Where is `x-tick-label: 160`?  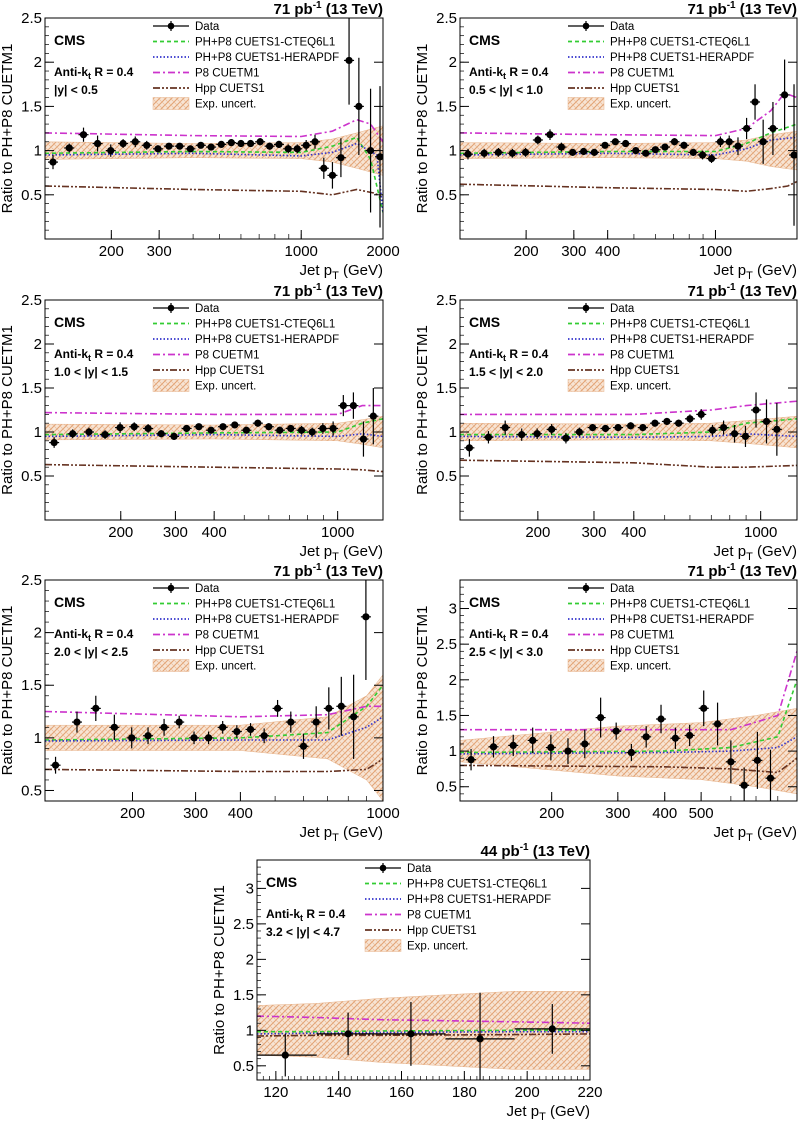
x-tick-label: 160 is located at coordinates (401, 1092).